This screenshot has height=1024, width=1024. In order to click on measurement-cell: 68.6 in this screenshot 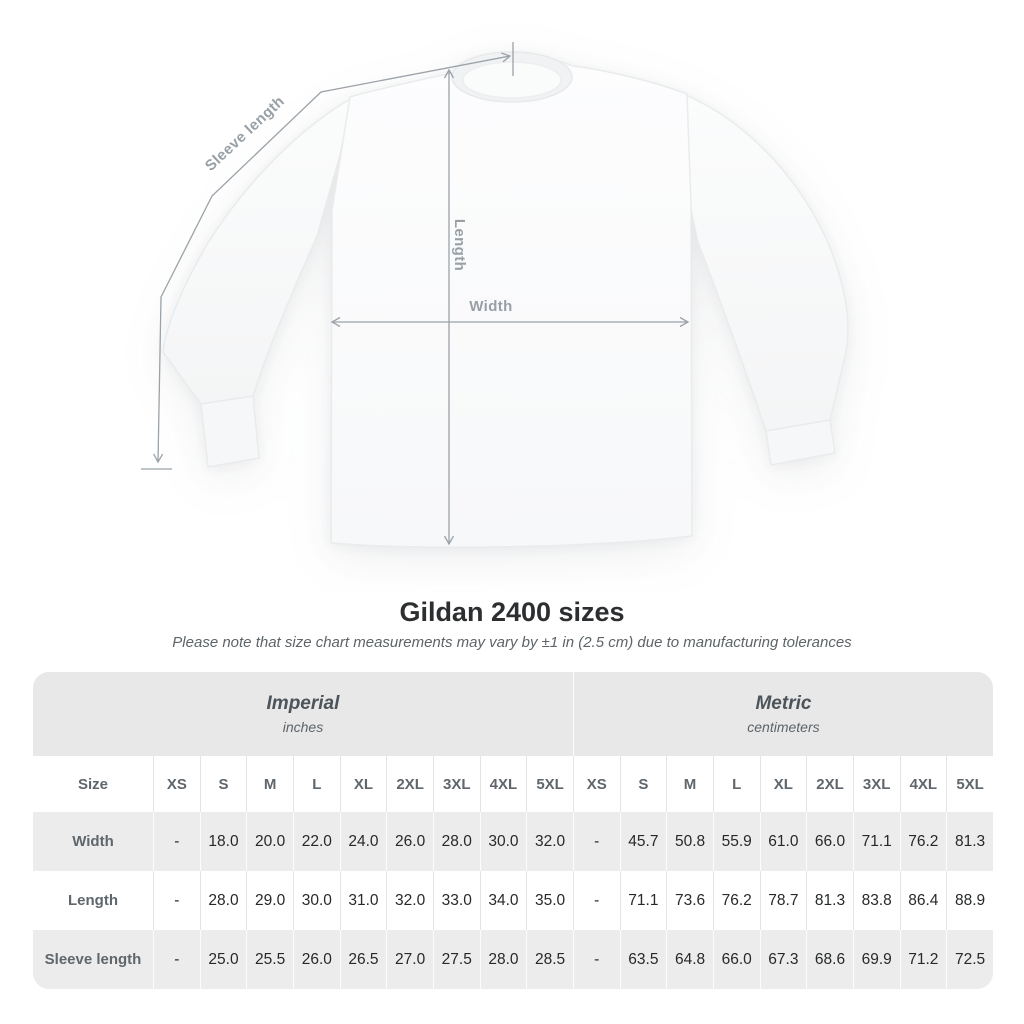, I will do `click(829, 959)`.